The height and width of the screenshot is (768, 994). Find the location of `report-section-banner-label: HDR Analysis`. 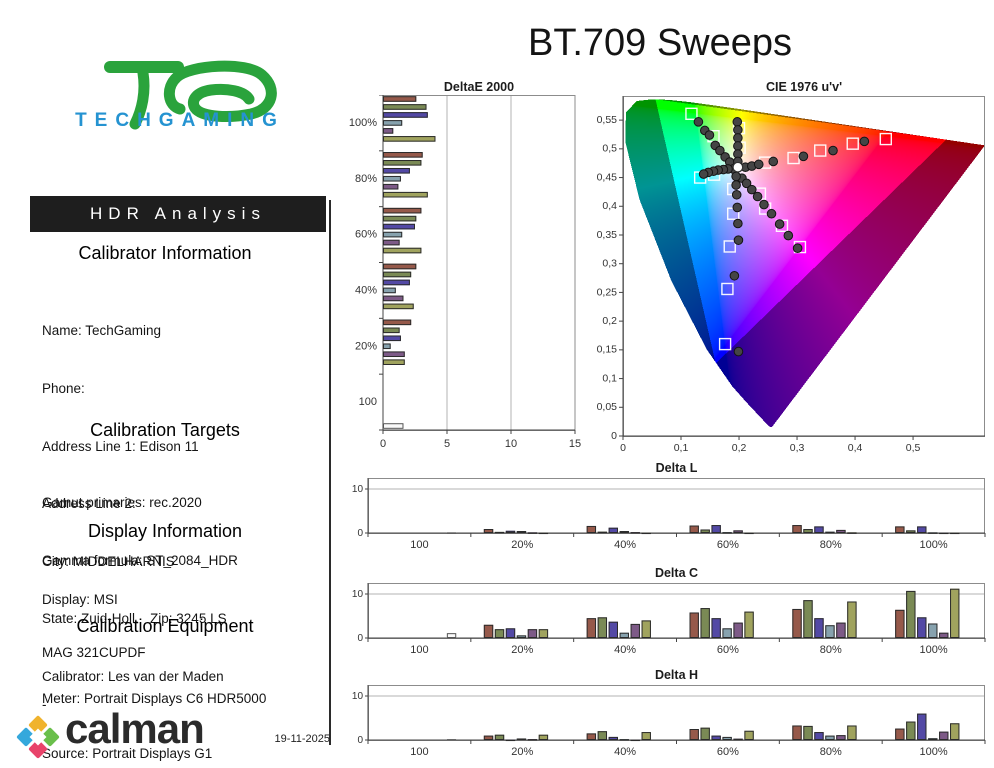

report-section-banner-label: HDR Analysis is located at coordinates (178, 213).